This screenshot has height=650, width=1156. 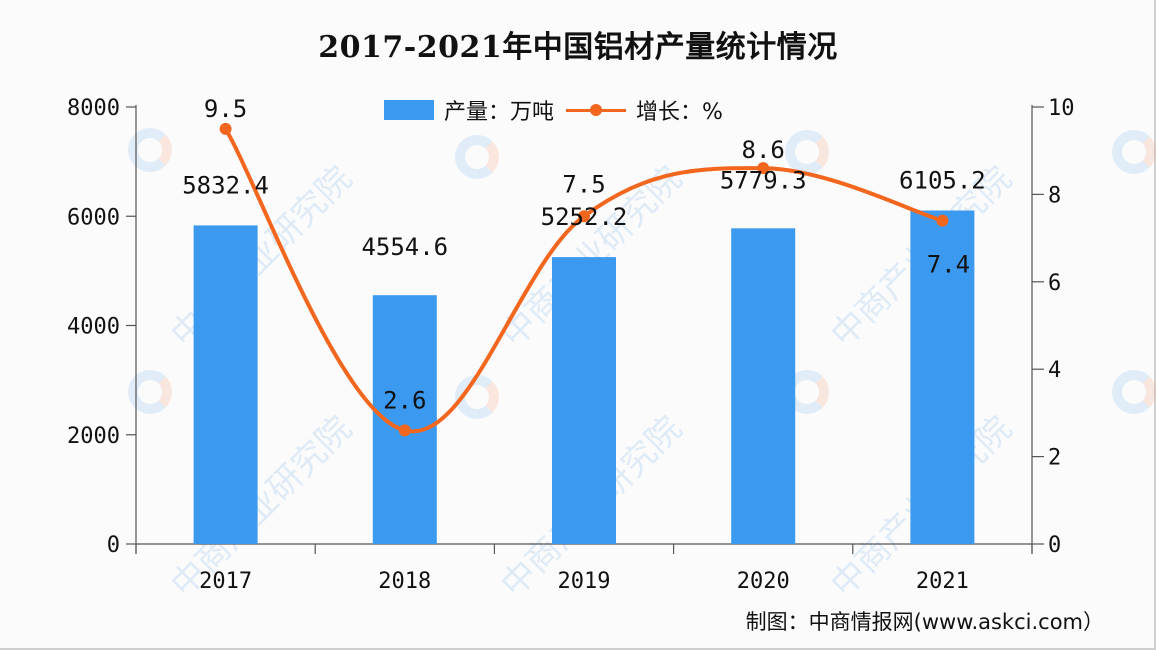 I want to click on line-marker-2020, so click(x=763, y=168).